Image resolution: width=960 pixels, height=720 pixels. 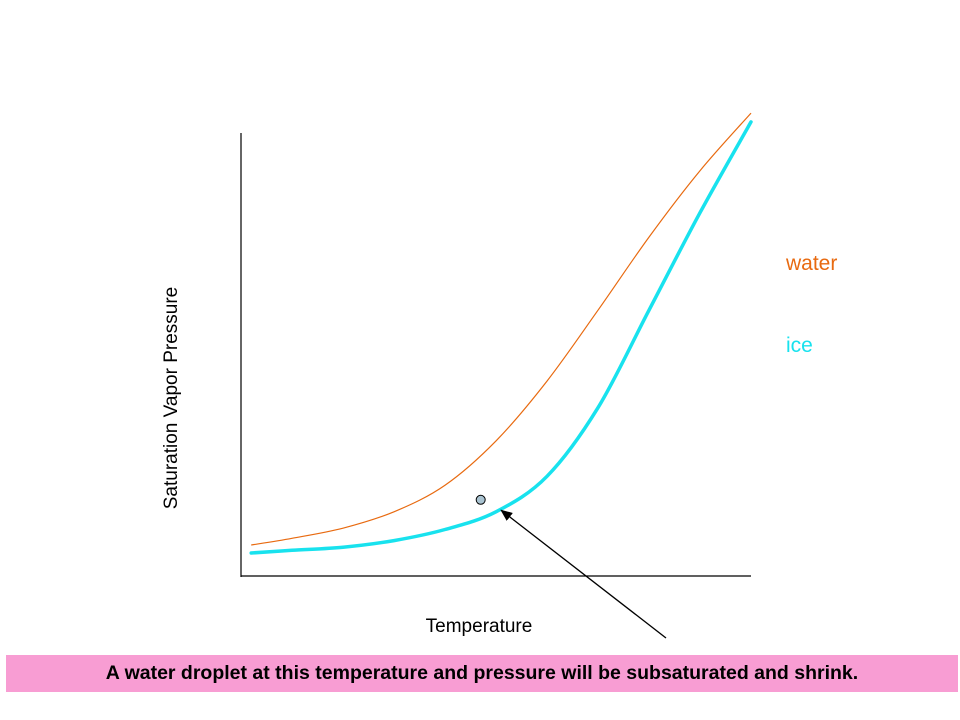 What do you see at coordinates (583, 574) in the screenshot?
I see `annotation-arrow` at bounding box center [583, 574].